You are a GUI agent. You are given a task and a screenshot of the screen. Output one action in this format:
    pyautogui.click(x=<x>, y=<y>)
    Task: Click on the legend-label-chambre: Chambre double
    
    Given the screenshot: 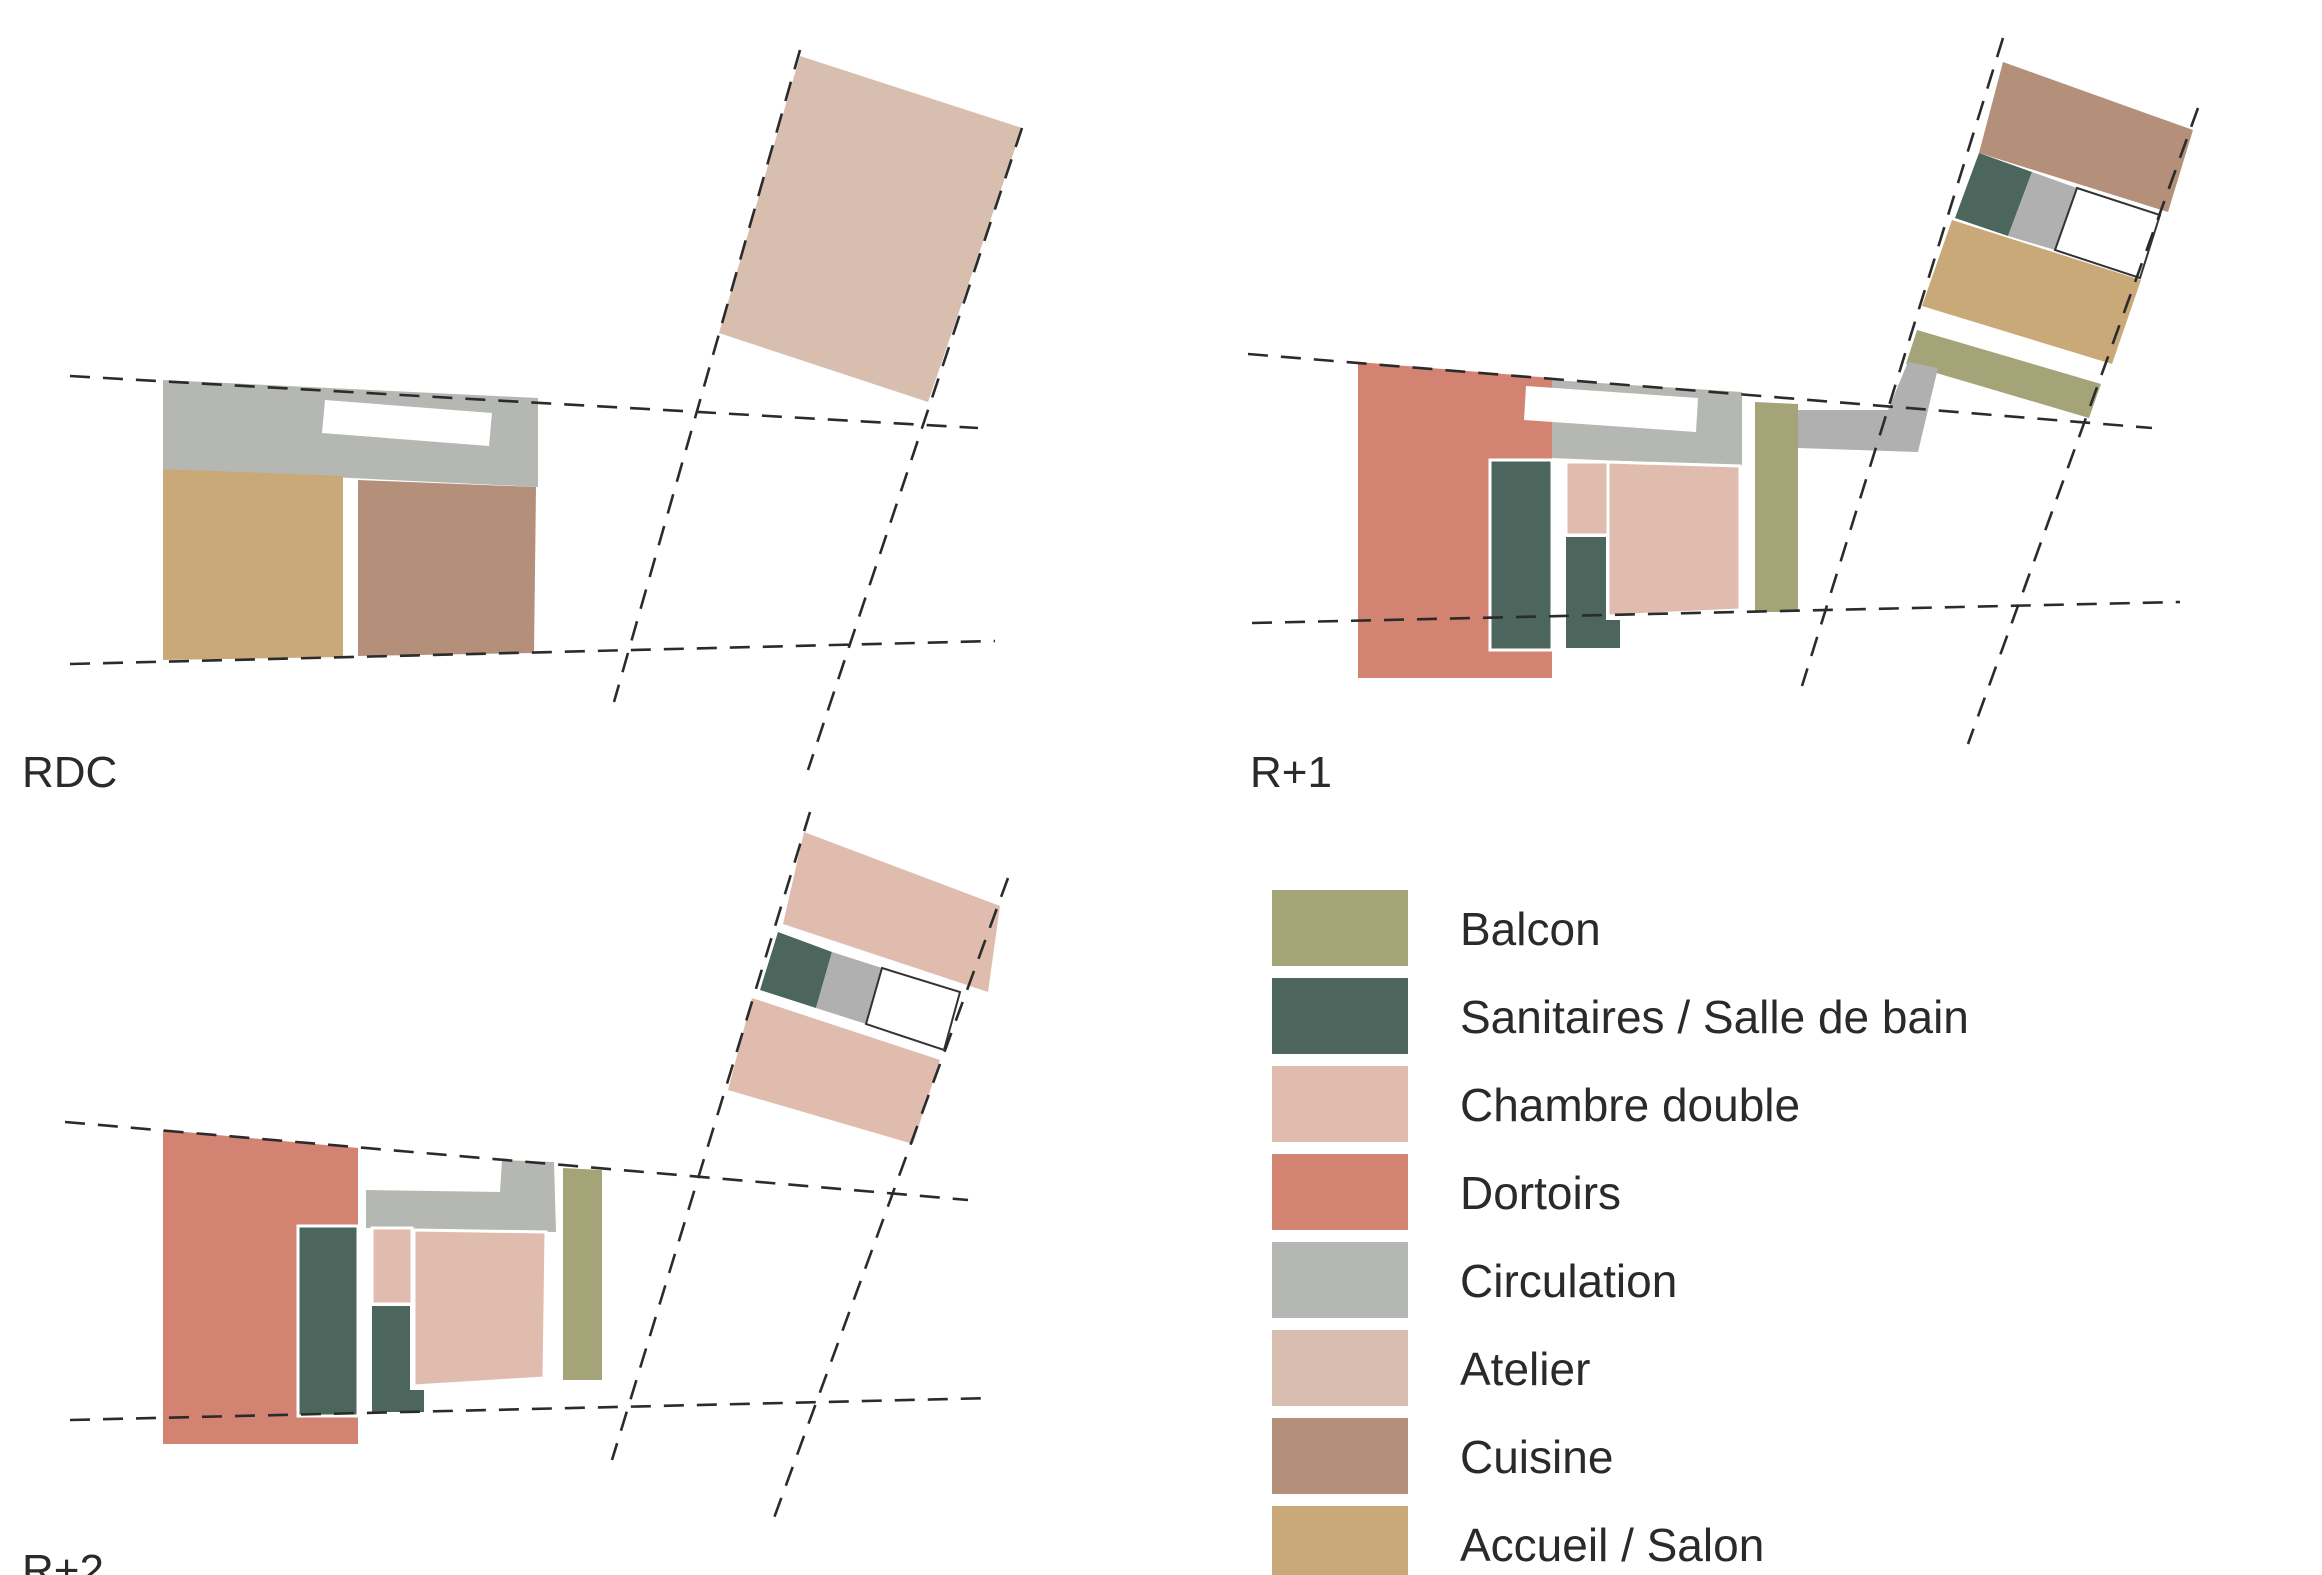 What is the action you would take?
    pyautogui.click(x=1630, y=1105)
    